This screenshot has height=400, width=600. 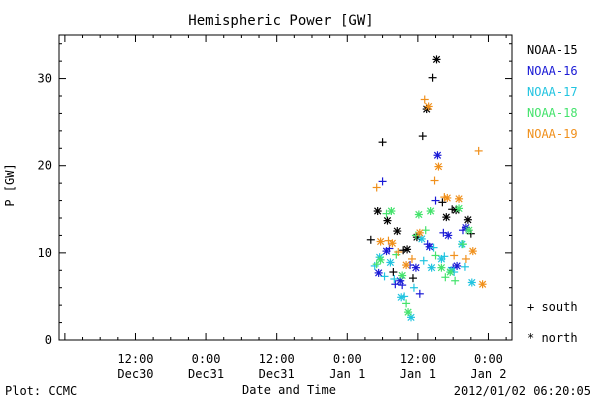 I want to click on y-tick-label: 30, so click(x=45, y=79).